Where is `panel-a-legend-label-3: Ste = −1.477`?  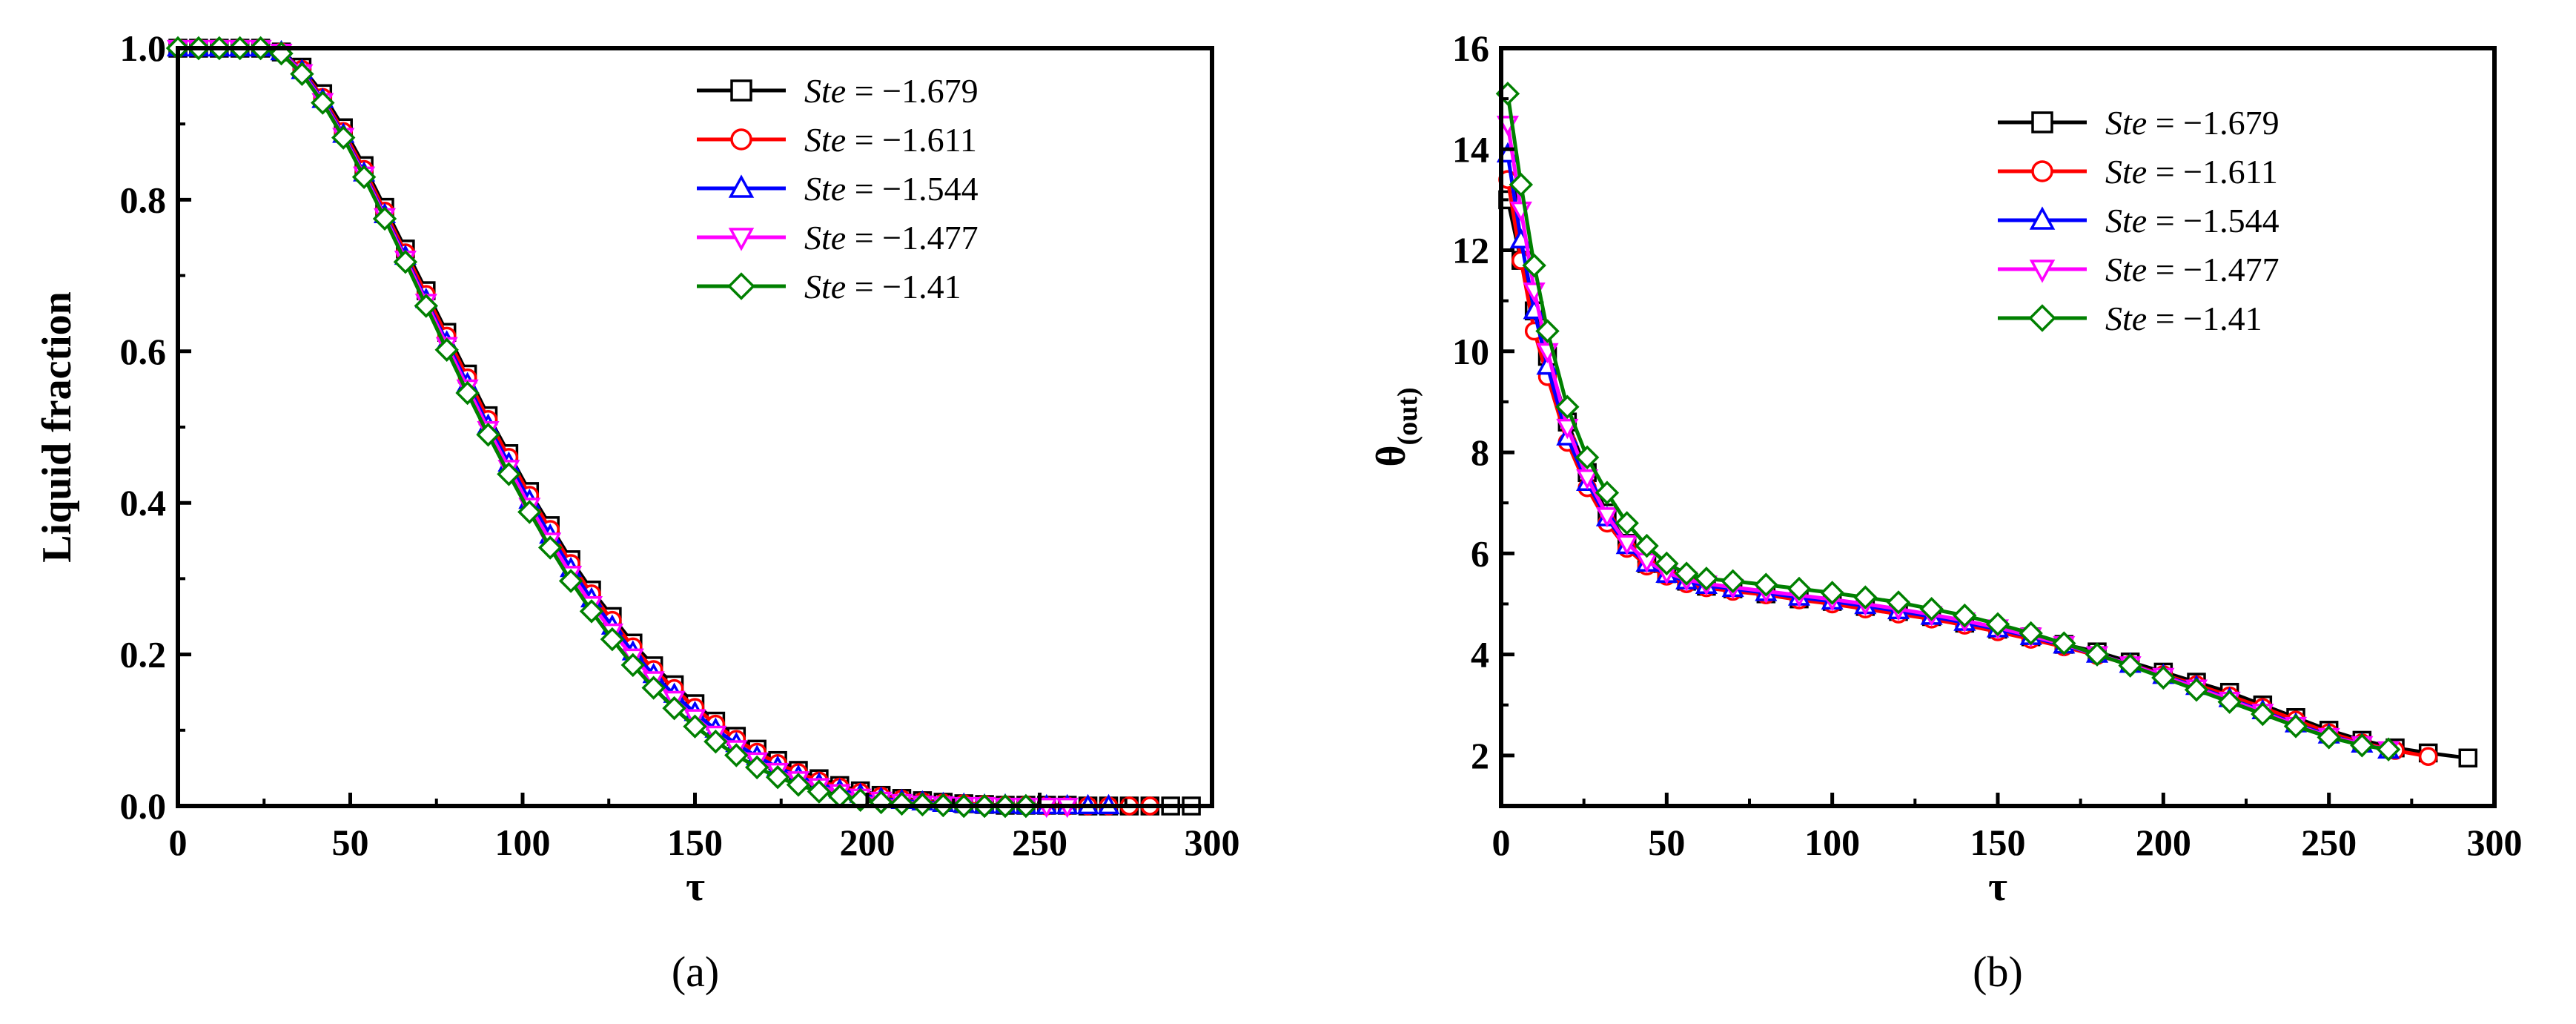 panel-a-legend-label-3: Ste = −1.477 is located at coordinates (891, 238).